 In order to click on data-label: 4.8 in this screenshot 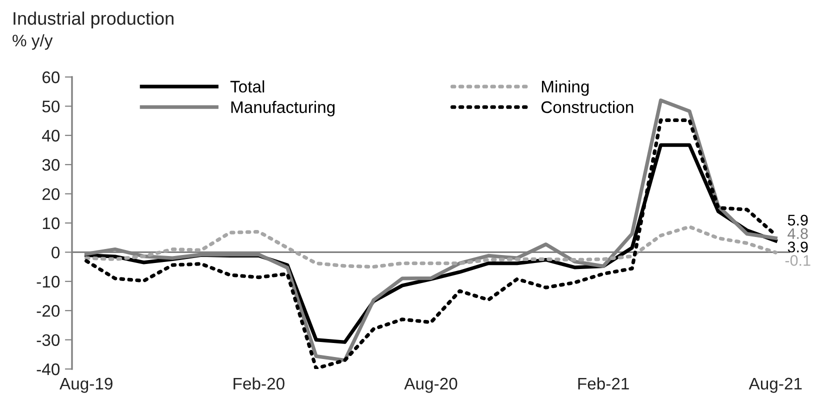, I will do `click(798, 233)`.